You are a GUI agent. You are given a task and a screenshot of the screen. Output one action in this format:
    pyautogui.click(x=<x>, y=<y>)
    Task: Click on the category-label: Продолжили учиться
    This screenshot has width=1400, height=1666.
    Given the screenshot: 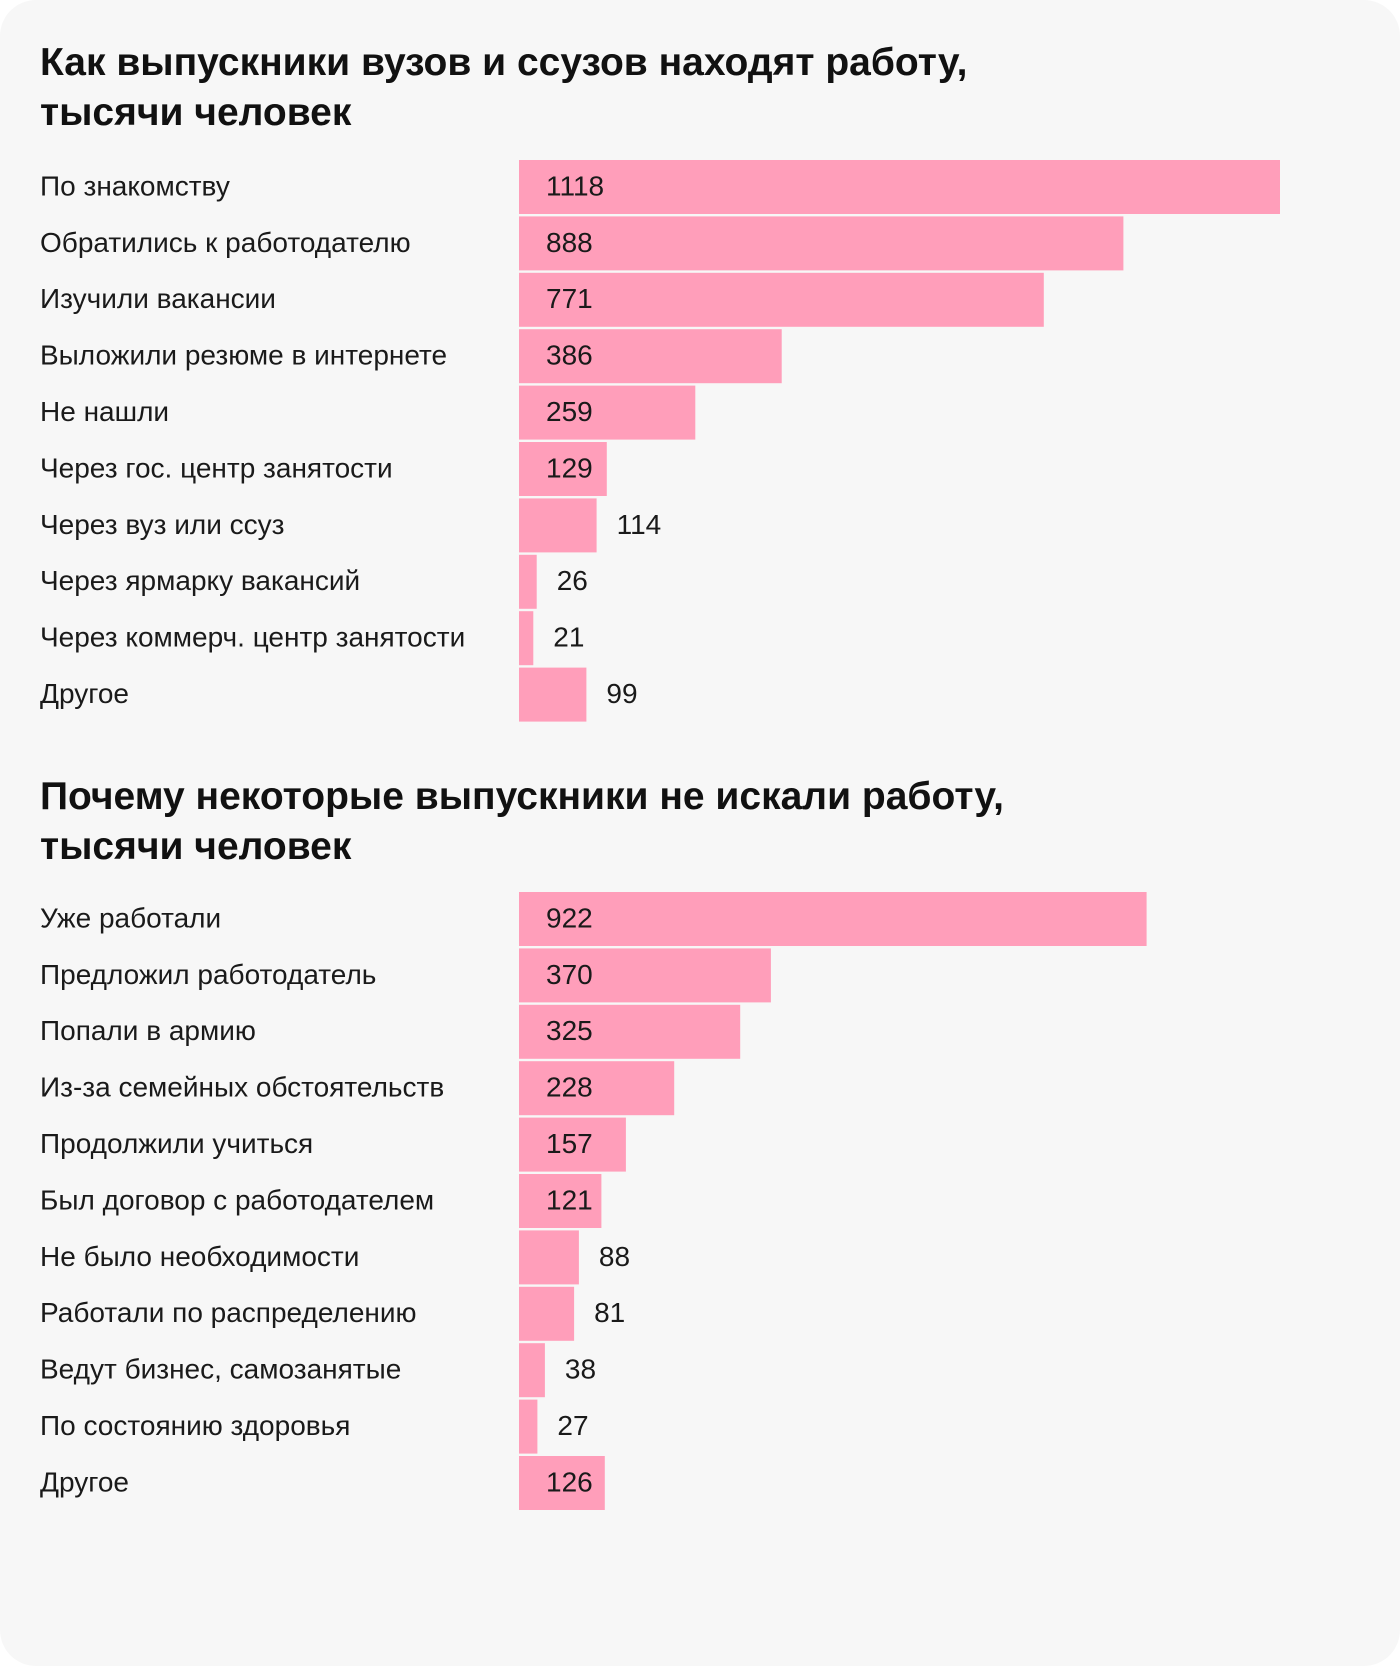 What is the action you would take?
    pyautogui.click(x=176, y=1143)
    